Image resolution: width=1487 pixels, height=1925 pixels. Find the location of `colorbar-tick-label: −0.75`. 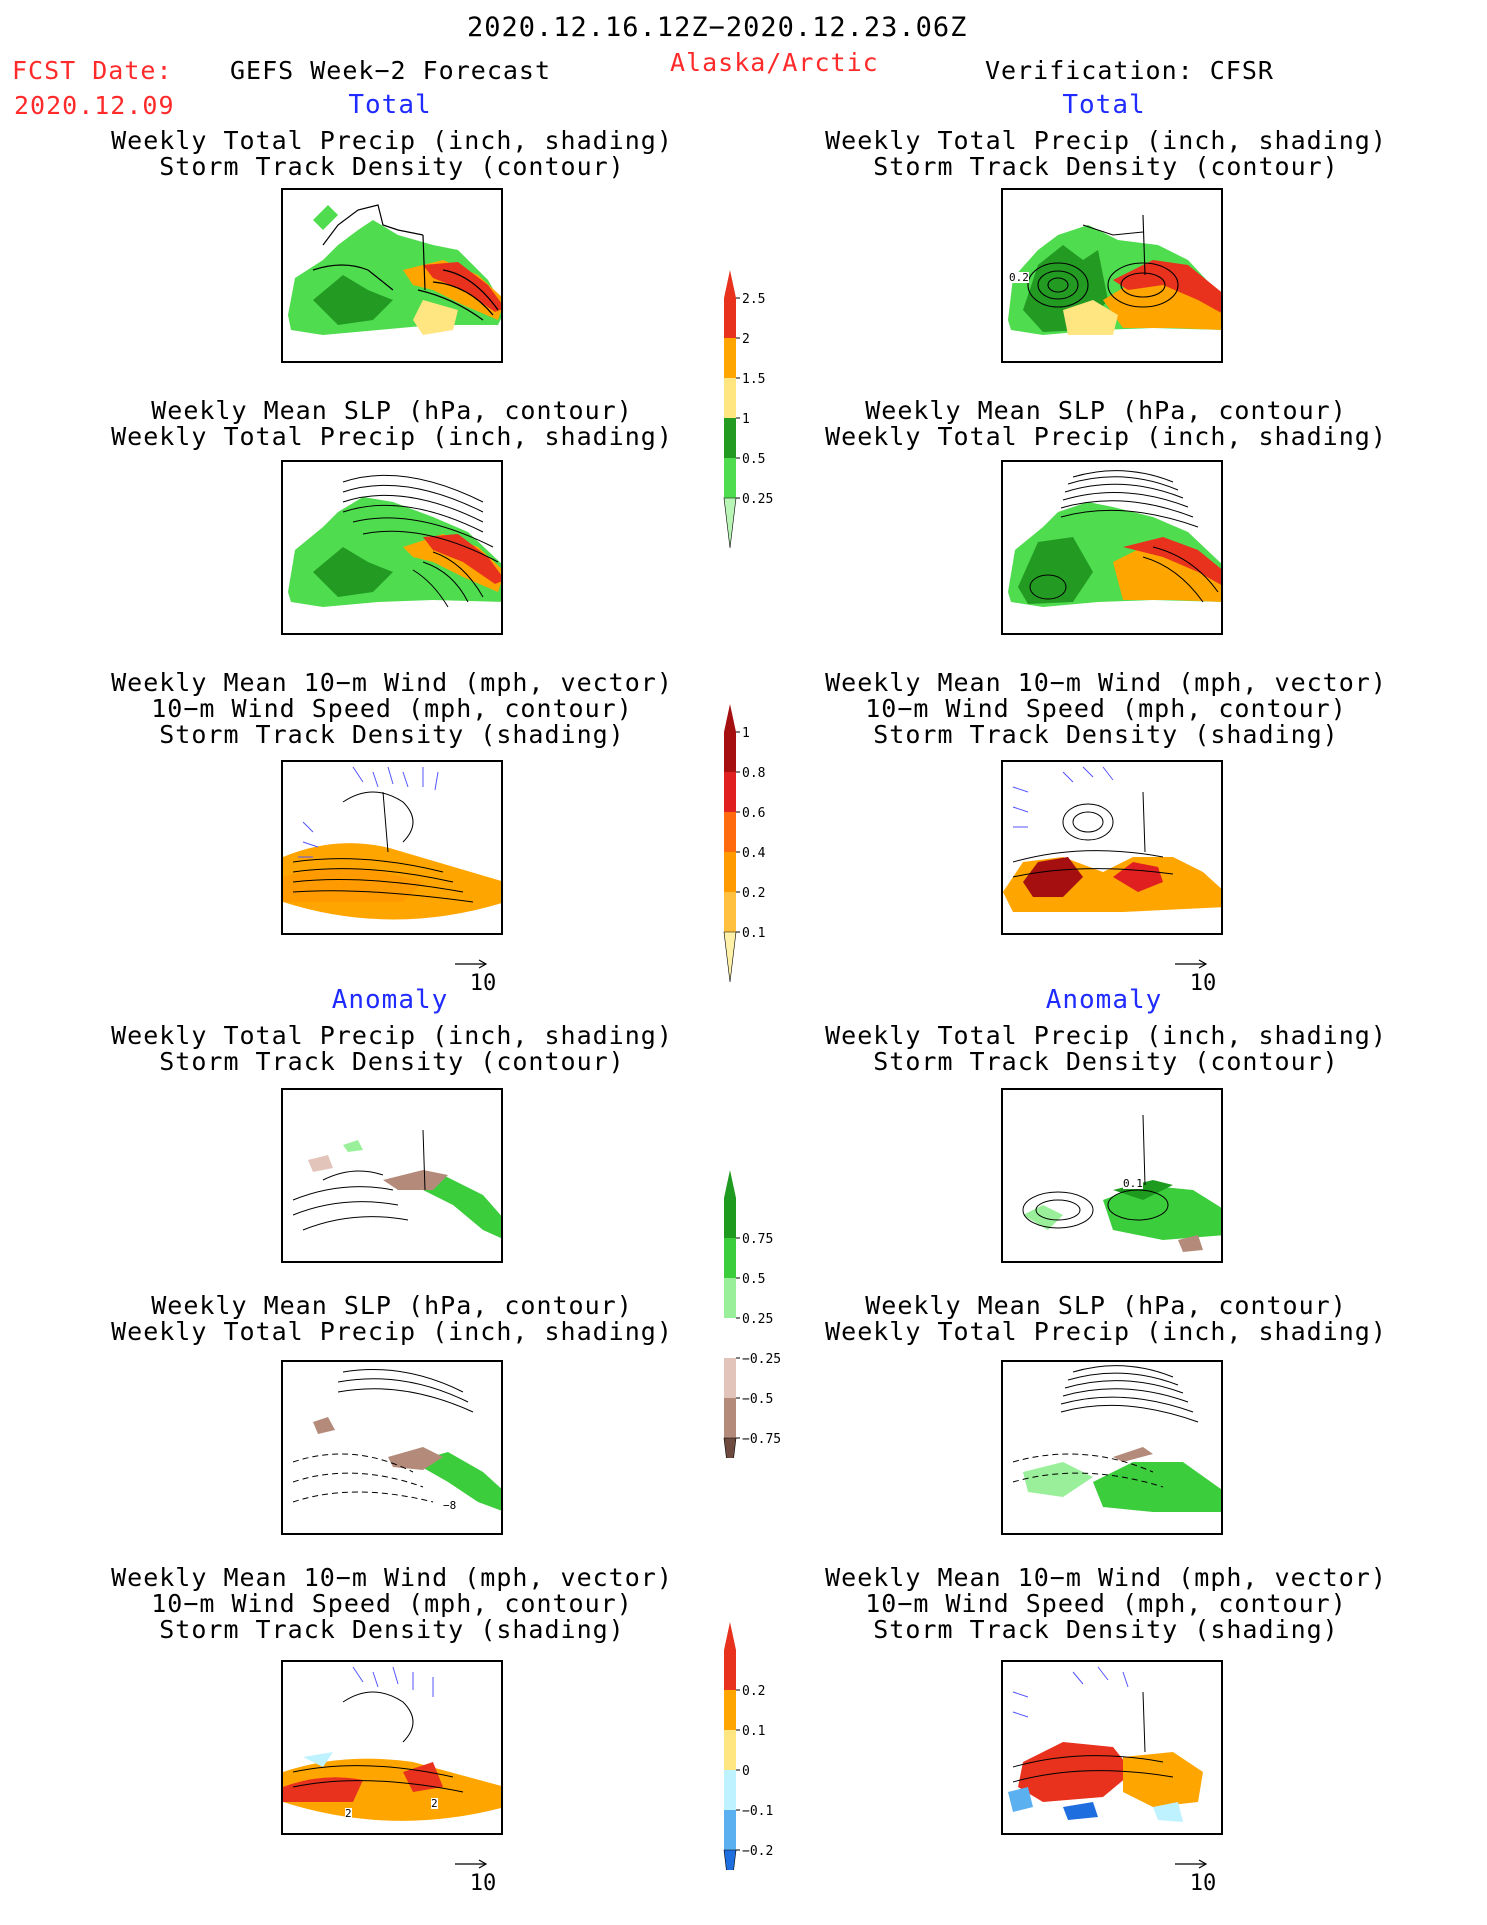

colorbar-tick-label: −0.75 is located at coordinates (761, 1439).